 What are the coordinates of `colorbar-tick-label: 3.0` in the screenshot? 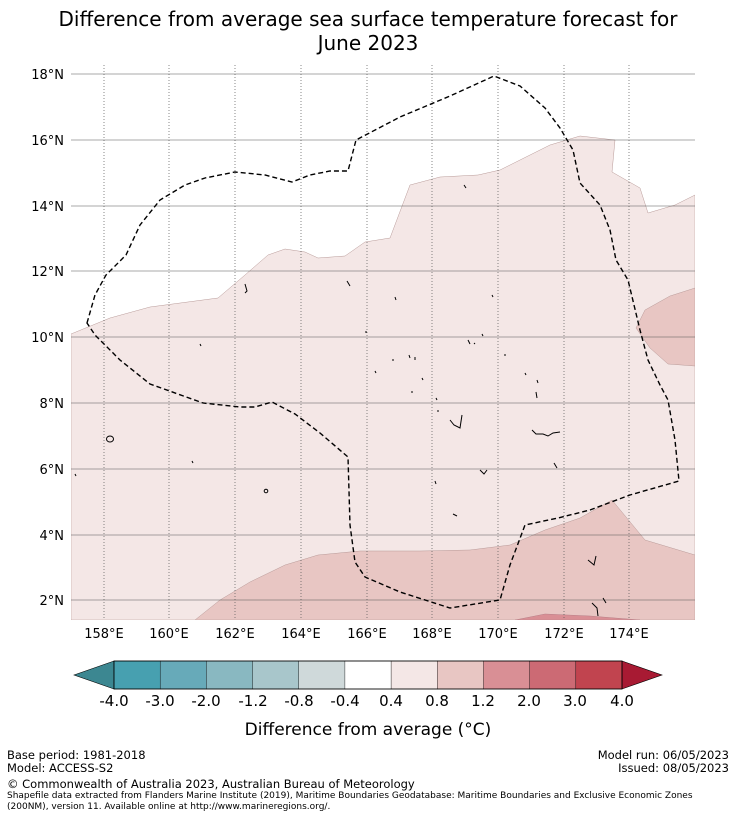 It's located at (575, 701).